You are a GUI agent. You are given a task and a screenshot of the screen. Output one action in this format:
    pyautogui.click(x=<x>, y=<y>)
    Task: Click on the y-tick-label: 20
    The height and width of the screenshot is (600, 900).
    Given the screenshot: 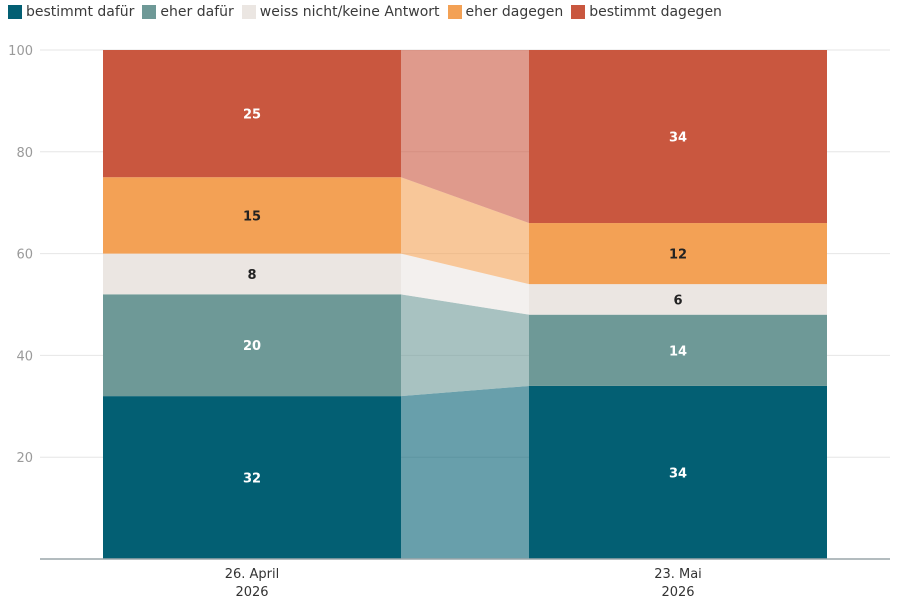 What is the action you would take?
    pyautogui.click(x=24, y=458)
    